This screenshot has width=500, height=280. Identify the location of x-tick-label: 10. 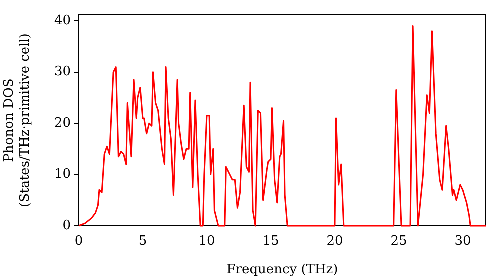
(207, 242).